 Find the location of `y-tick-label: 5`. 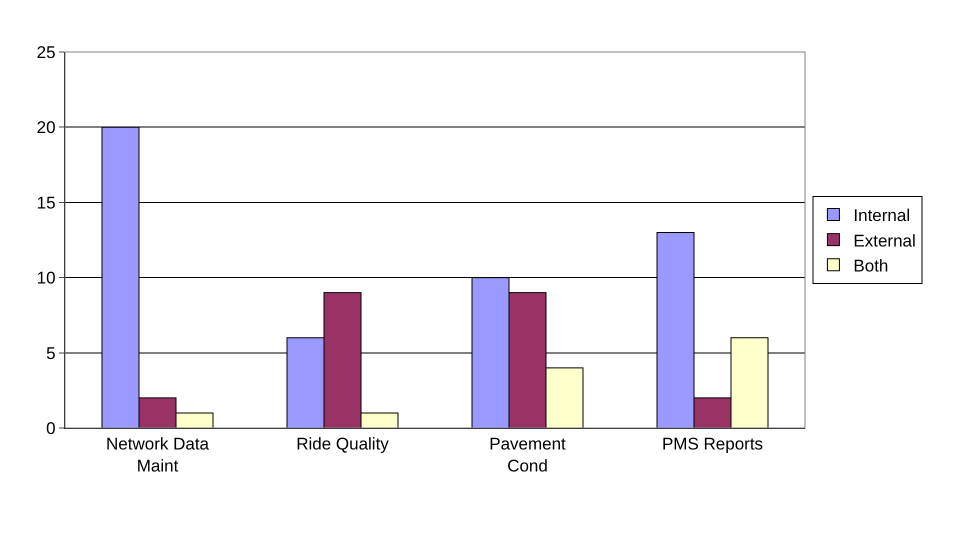

y-tick-label: 5 is located at coordinates (51, 353).